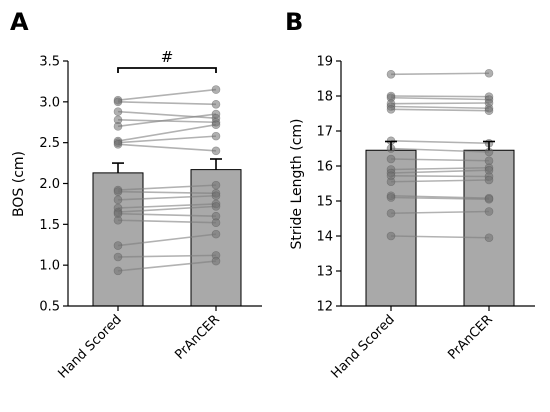 Image resolution: width=550 pixels, height=412 pixels. Describe the element at coordinates (167, 70) in the screenshot. I see `significance-bracket` at that location.